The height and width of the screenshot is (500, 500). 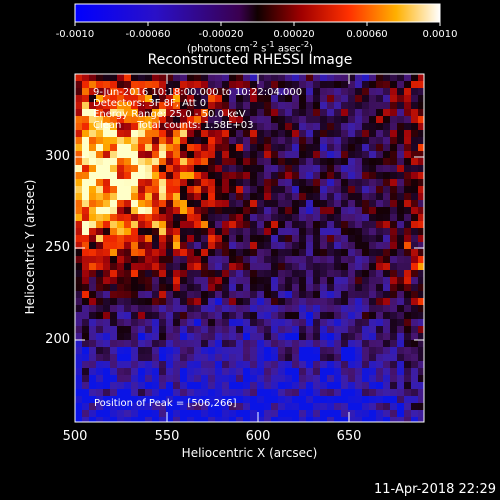 I want to click on colorbar-tick: 0.0010, so click(x=440, y=34).